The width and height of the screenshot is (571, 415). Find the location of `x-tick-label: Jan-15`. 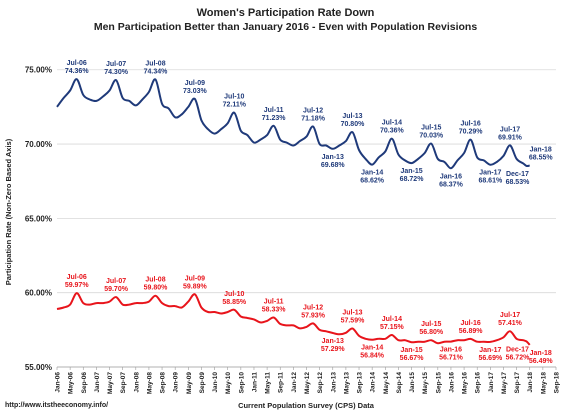

x-tick-label: Jan-15 is located at coordinates (412, 382).